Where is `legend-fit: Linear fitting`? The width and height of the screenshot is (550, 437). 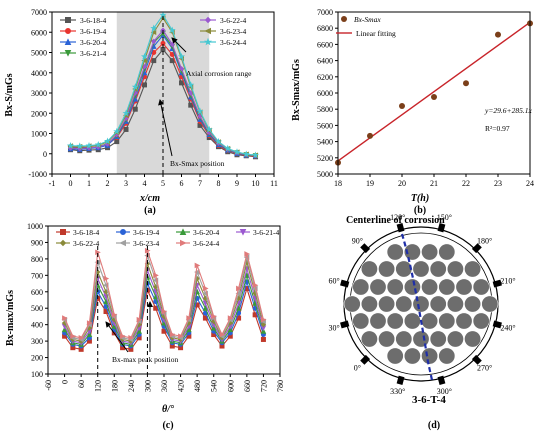 legend-fit: Linear fitting is located at coordinates (376, 33).